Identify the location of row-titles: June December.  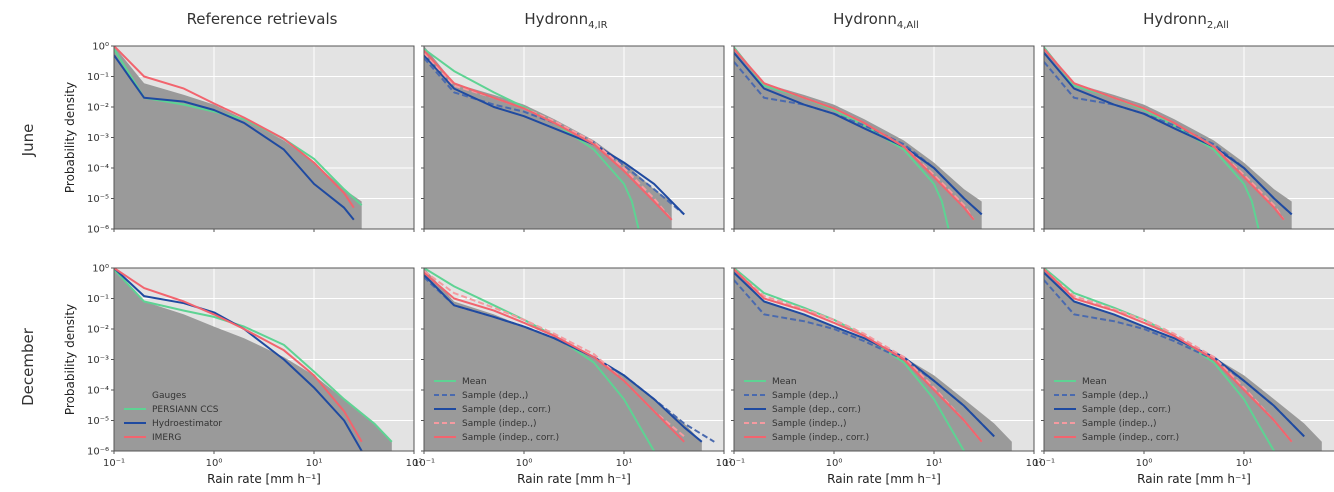
(28, 265).